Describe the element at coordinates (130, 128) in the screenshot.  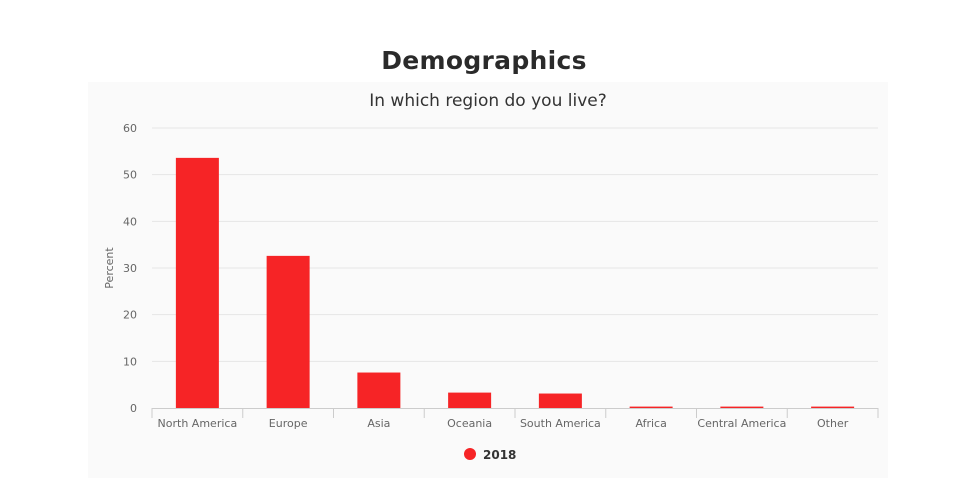
I see `y-tick-label: 60` at that location.